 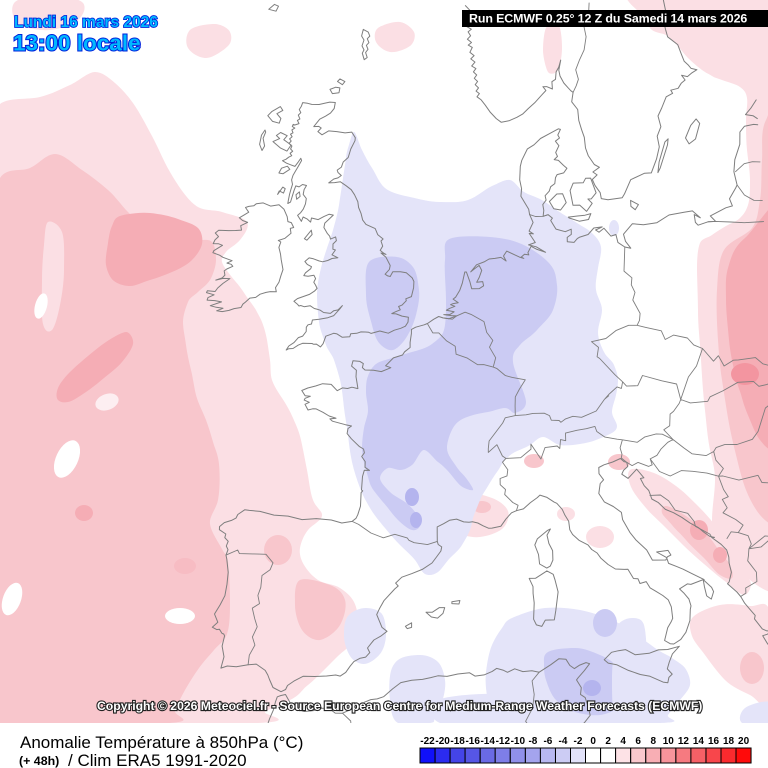 I want to click on svg-text: 8, so click(x=654, y=741).